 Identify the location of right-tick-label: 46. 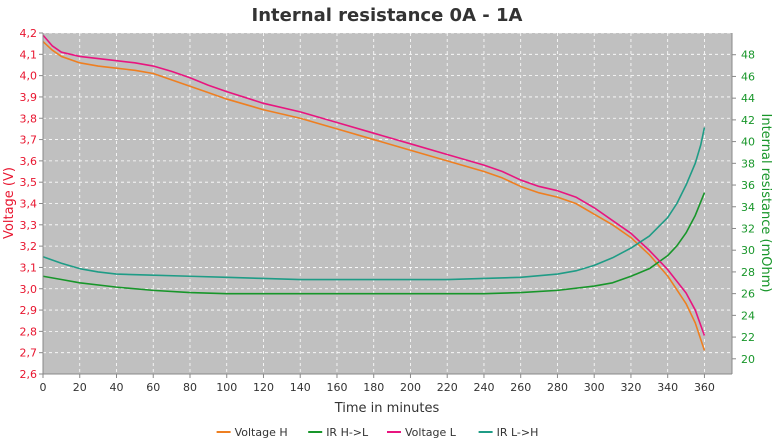
(748, 76).